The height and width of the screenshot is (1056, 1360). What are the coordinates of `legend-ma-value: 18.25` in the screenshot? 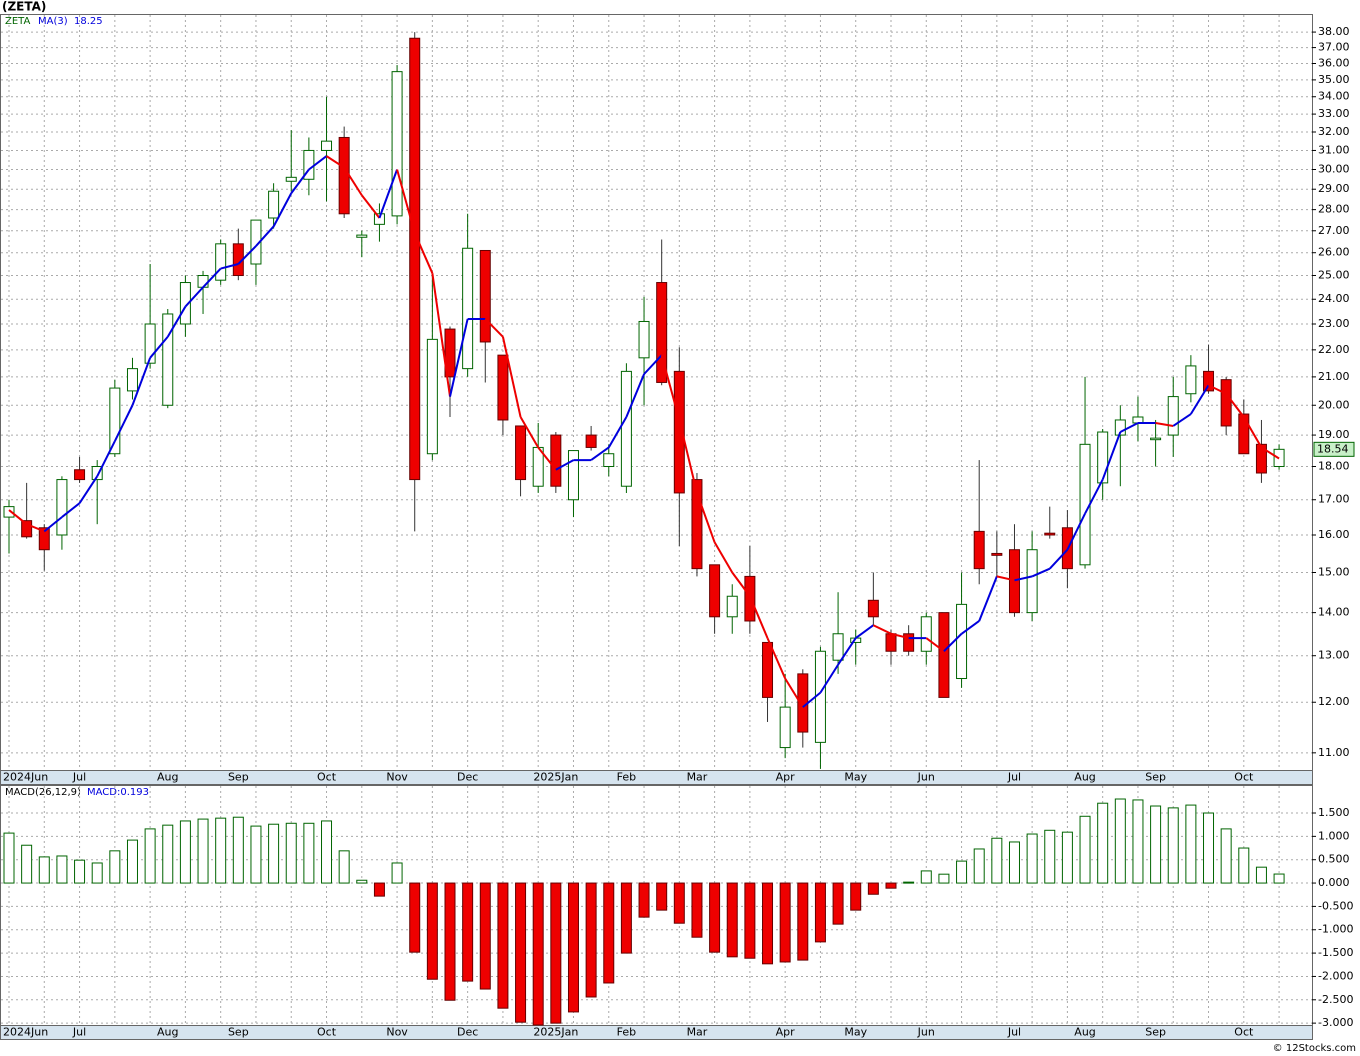 It's located at (88, 21).